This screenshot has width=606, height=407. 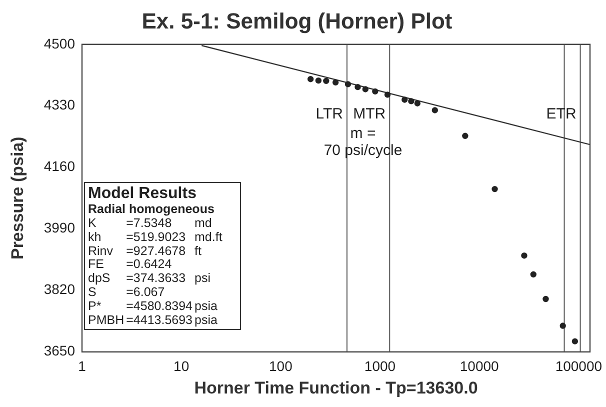 What do you see at coordinates (150, 223) in the screenshot?
I see `text: K =7.5348 md` at bounding box center [150, 223].